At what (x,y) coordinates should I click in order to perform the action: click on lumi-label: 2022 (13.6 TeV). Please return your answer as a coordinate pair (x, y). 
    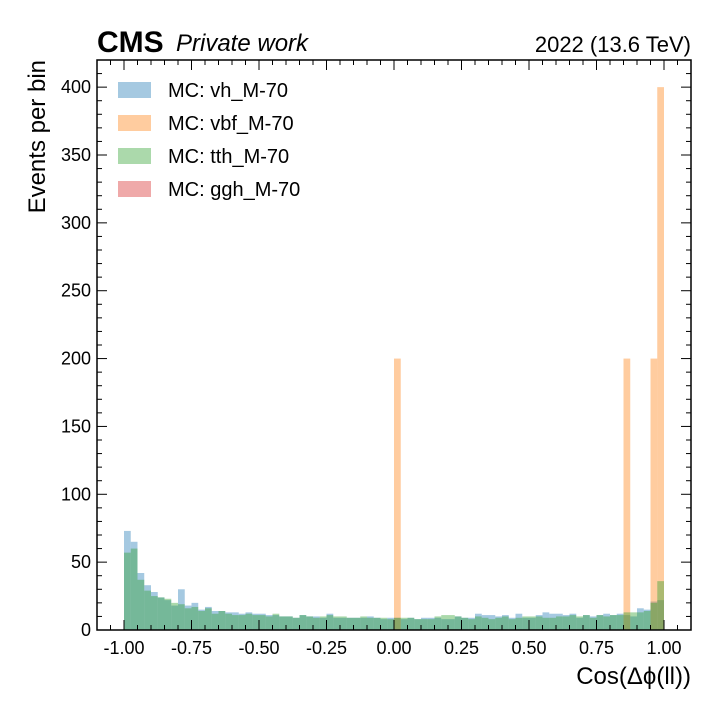
    Looking at the image, I should click on (613, 44).